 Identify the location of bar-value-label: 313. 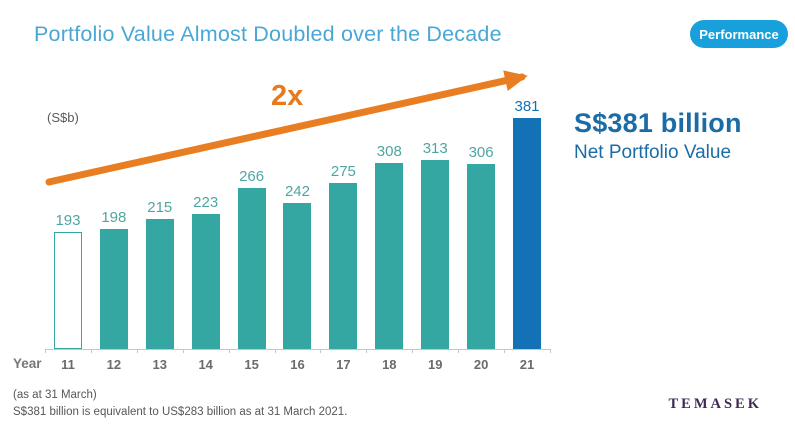
(435, 148).